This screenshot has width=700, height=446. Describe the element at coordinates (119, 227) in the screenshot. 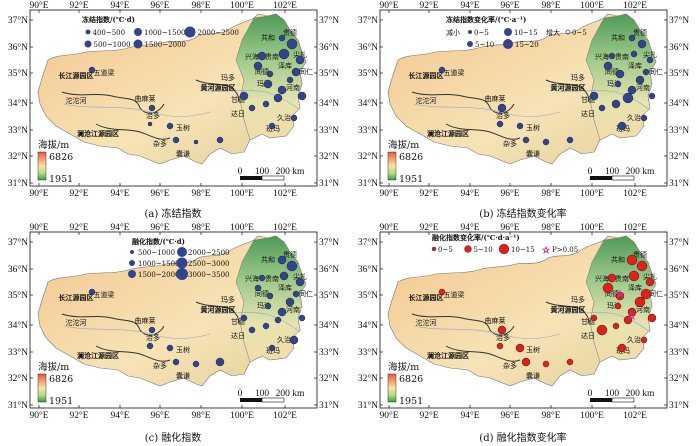

I see `lon-tick-label-top: 94°E` at that location.